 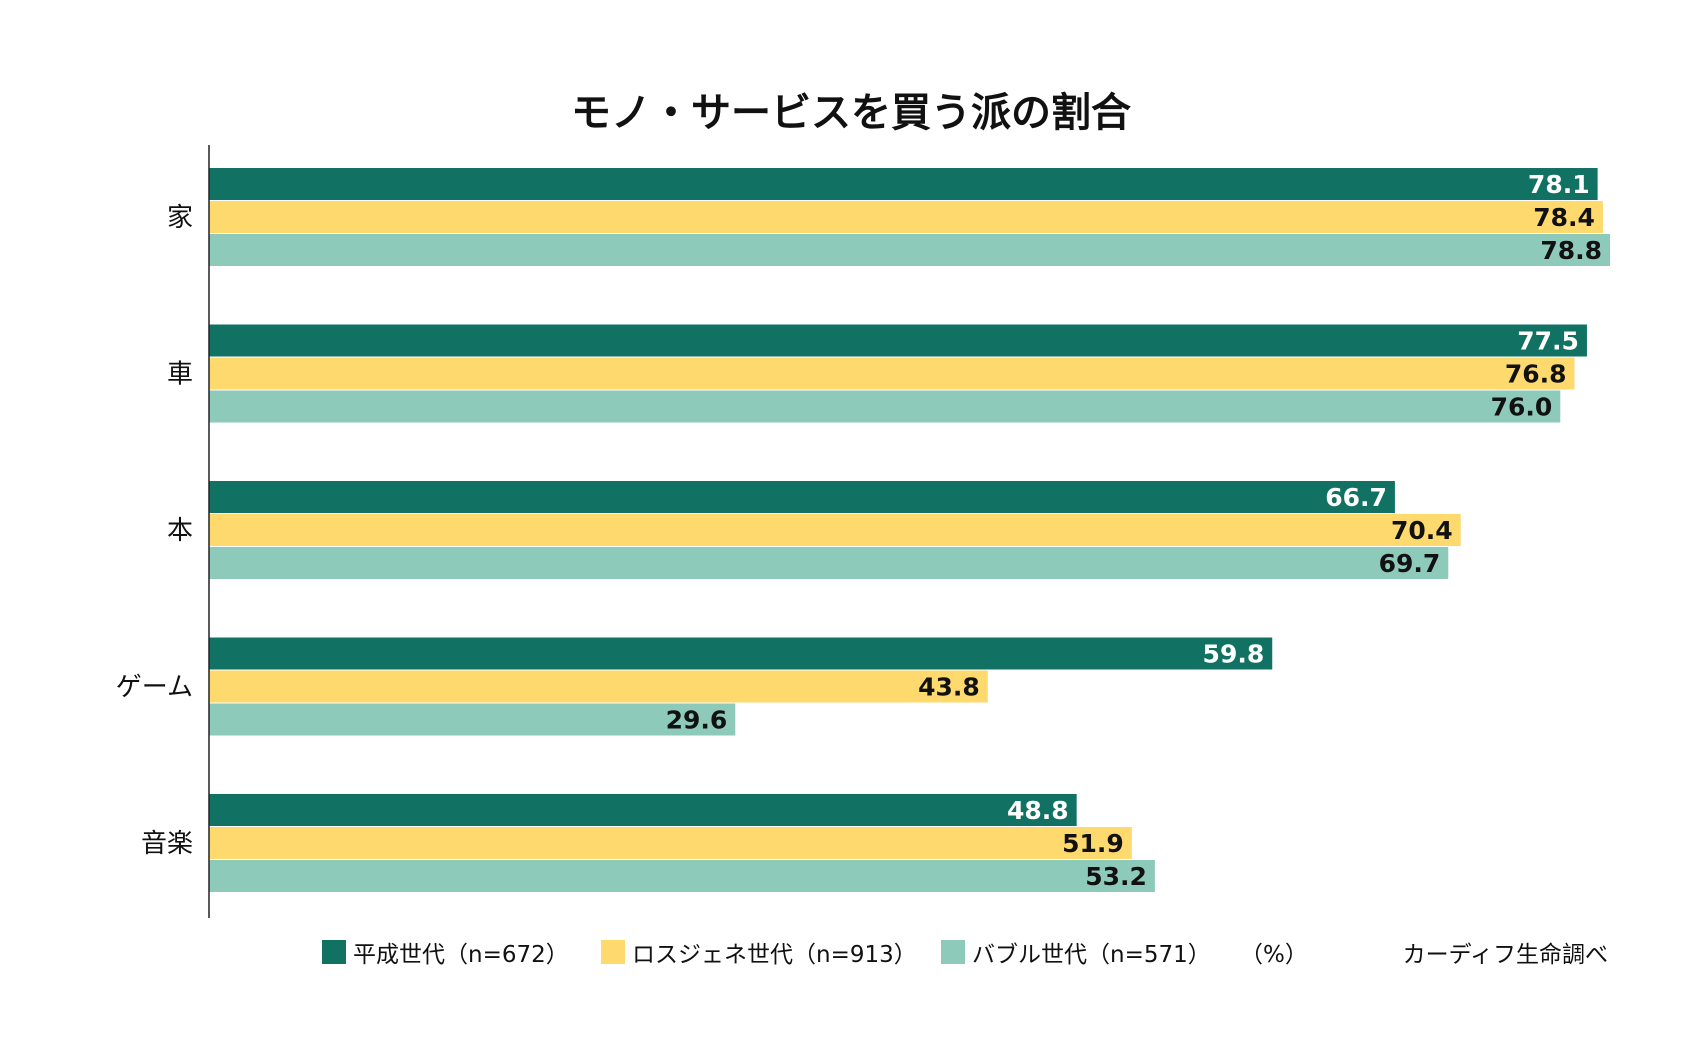 What do you see at coordinates (180, 218) in the screenshot?
I see `category-label-1: 家` at bounding box center [180, 218].